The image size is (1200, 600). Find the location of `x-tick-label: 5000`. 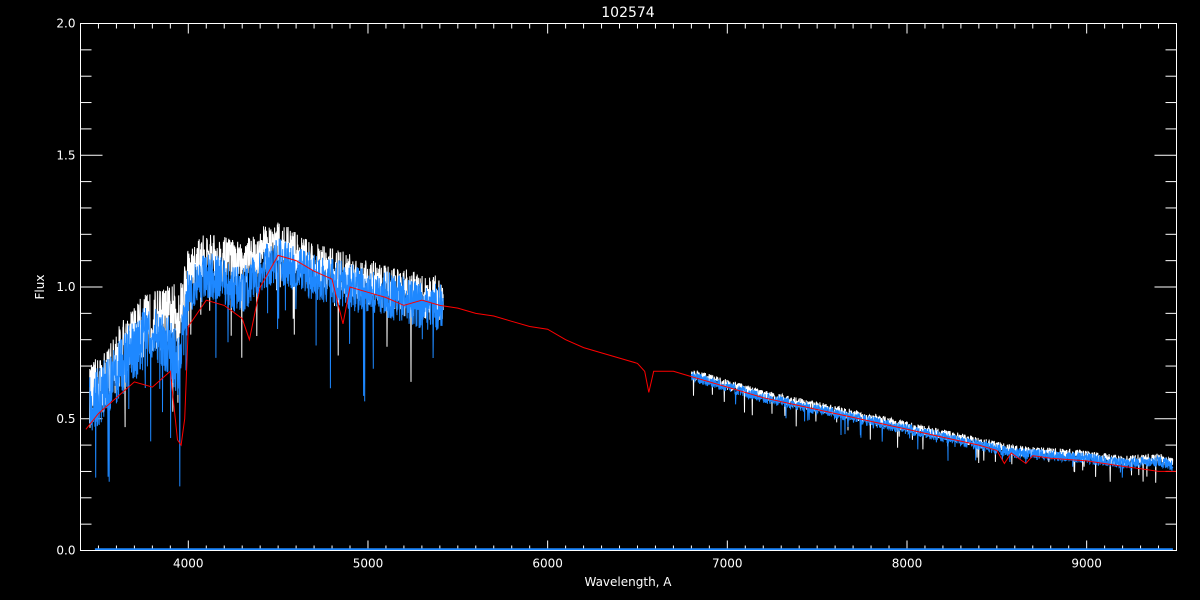

x-tick-label: 5000 is located at coordinates (368, 564).